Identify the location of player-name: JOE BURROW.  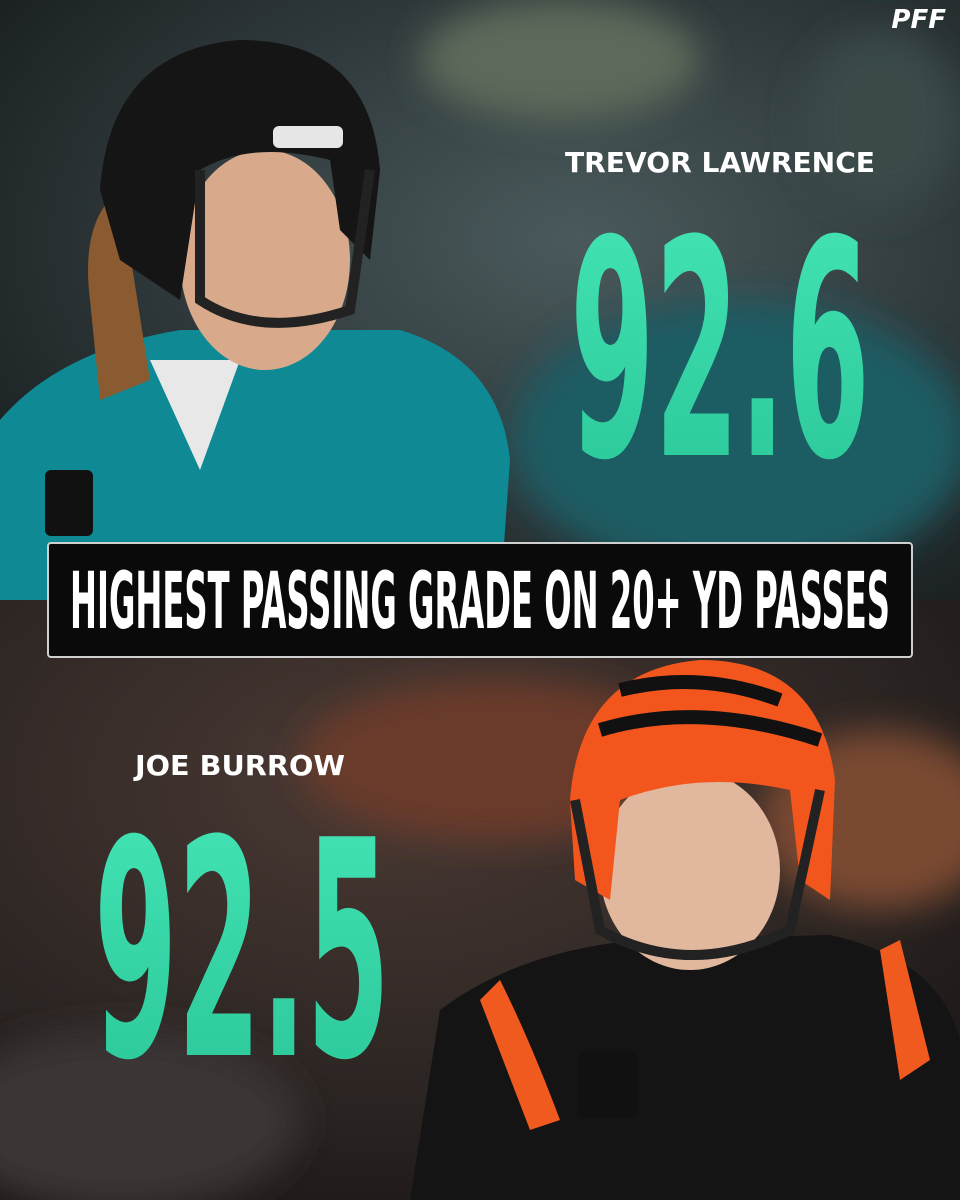
(239, 765).